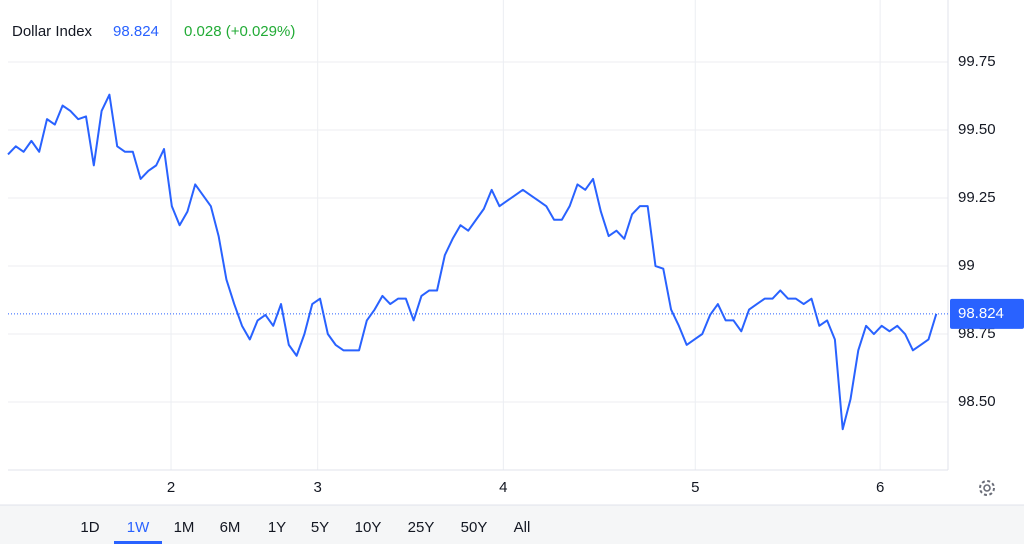  Describe the element at coordinates (184, 527) in the screenshot. I see `range-button: 1M` at that location.